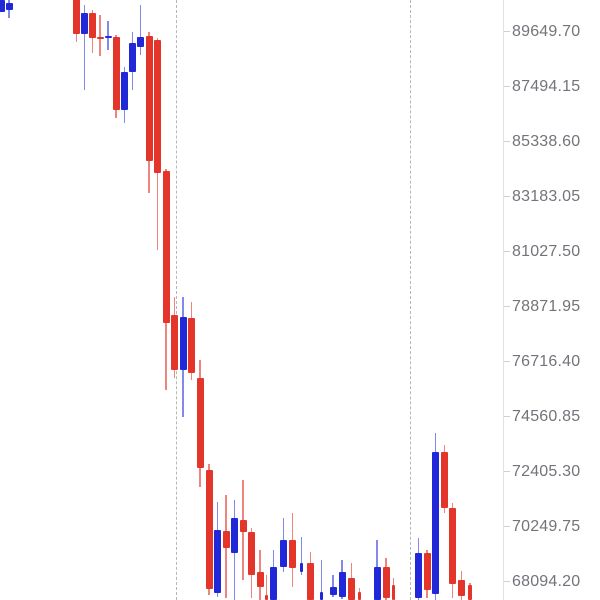 This screenshot has height=600, width=600. What do you see at coordinates (546, 86) in the screenshot?
I see `price-axis-label: 87494.15` at bounding box center [546, 86].